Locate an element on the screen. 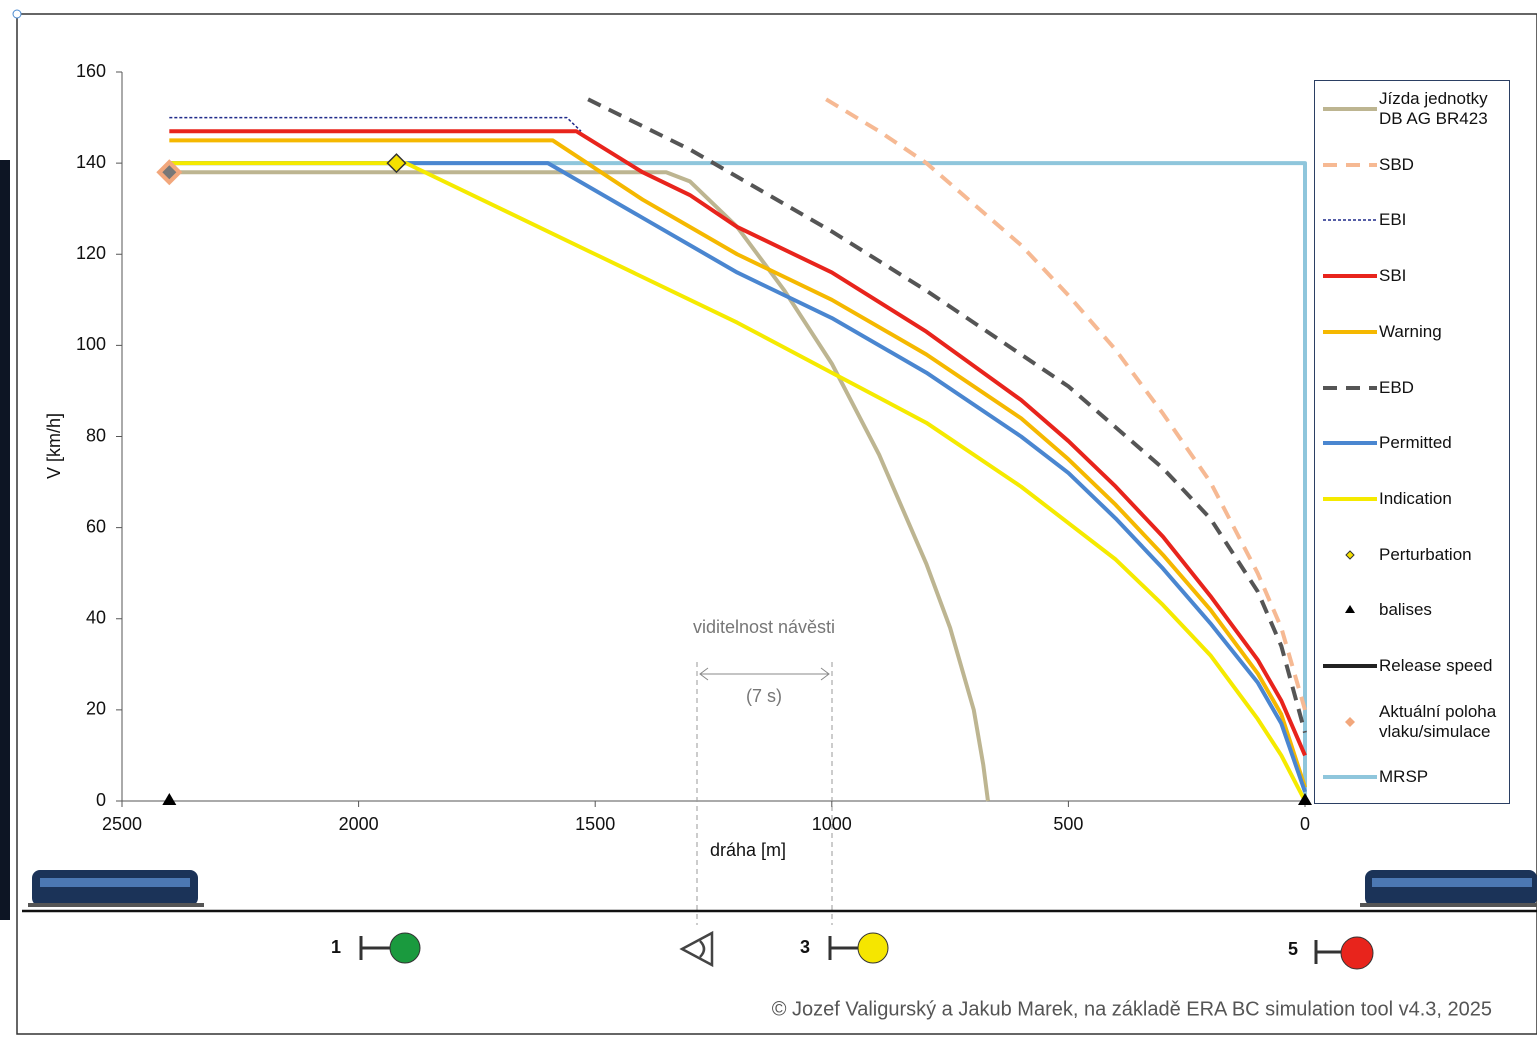  legend-entry: Warning is located at coordinates (1415, 332).